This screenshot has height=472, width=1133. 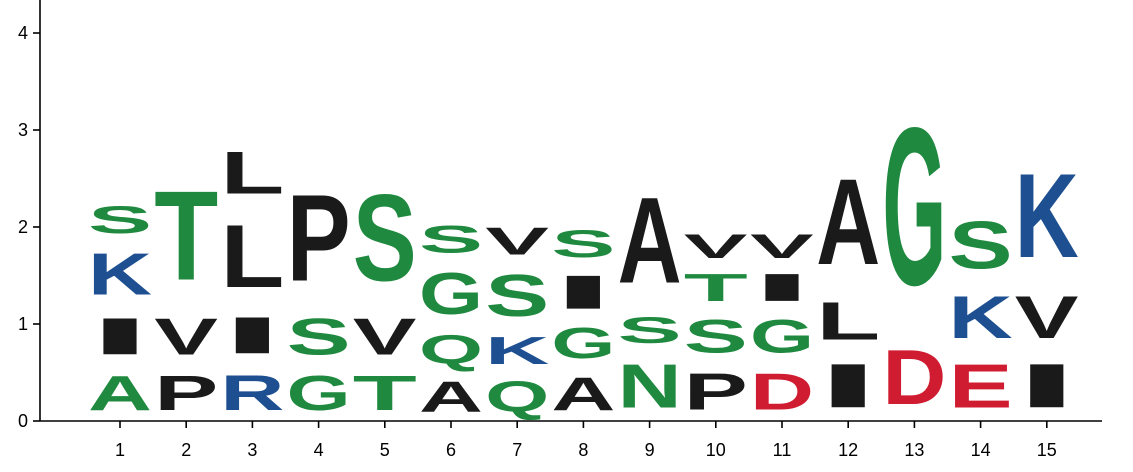 What do you see at coordinates (319, 450) in the screenshot?
I see `x-tick-label: 4` at bounding box center [319, 450].